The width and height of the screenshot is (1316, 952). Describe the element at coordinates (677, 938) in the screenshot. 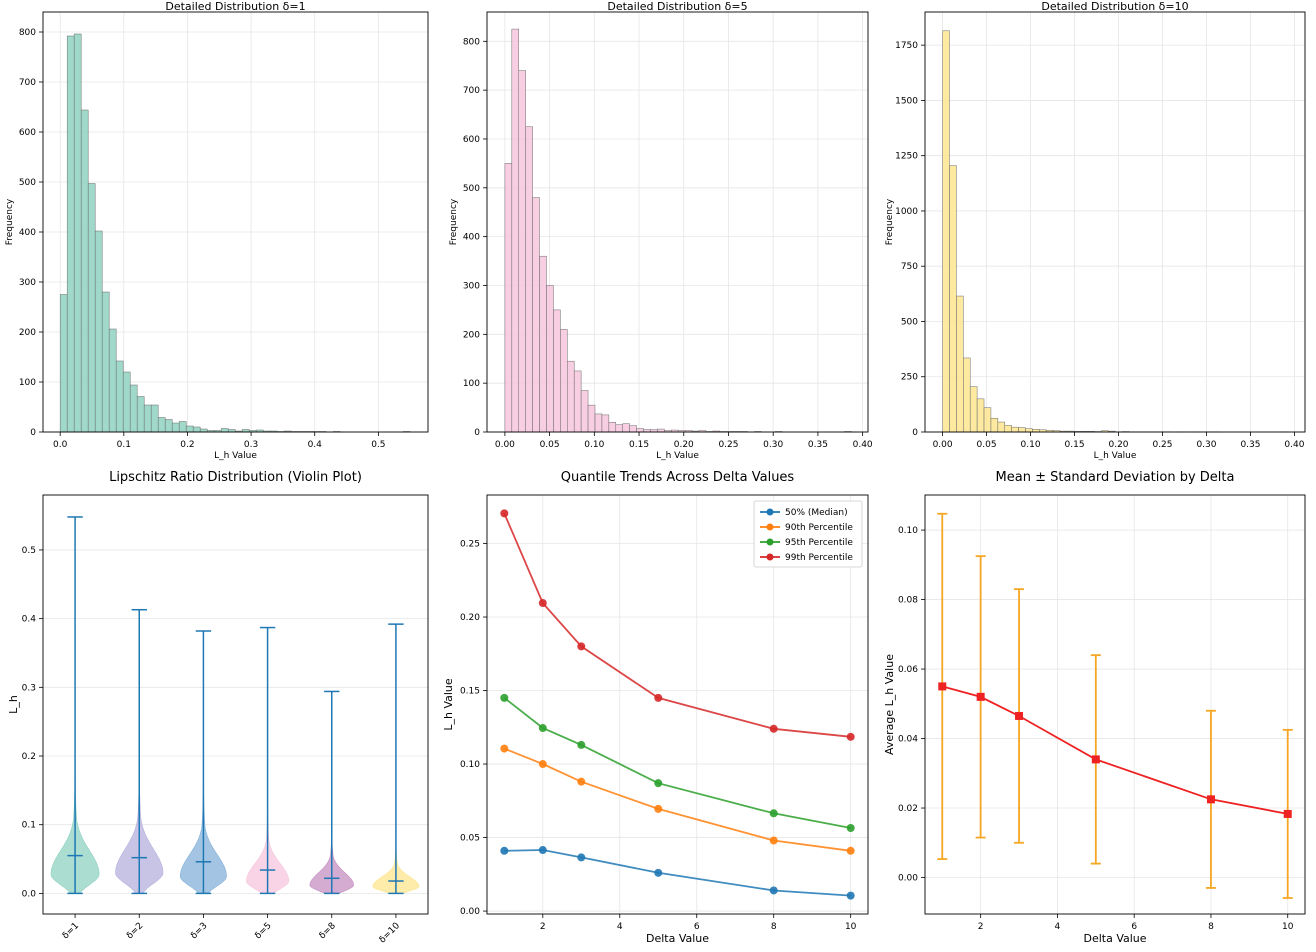

I see `x-axis-label: Delta Value` at that location.